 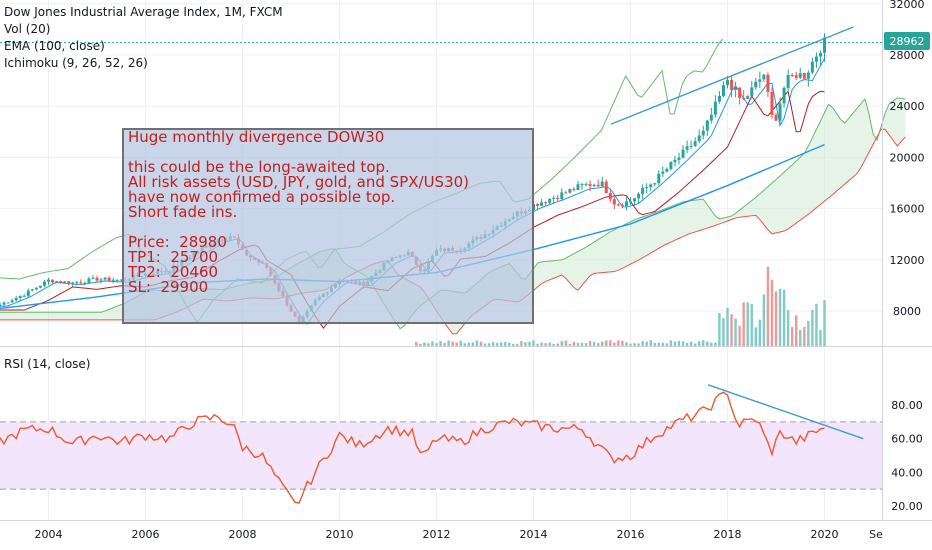 I want to click on legend-ema: EMA (100, close), so click(x=54, y=46).